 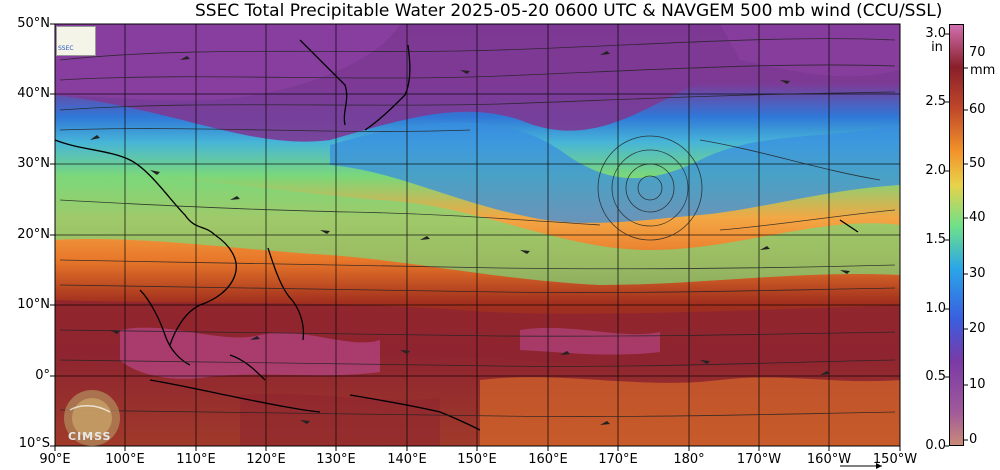 I want to click on lat-label: 10°S, so click(x=34, y=443).